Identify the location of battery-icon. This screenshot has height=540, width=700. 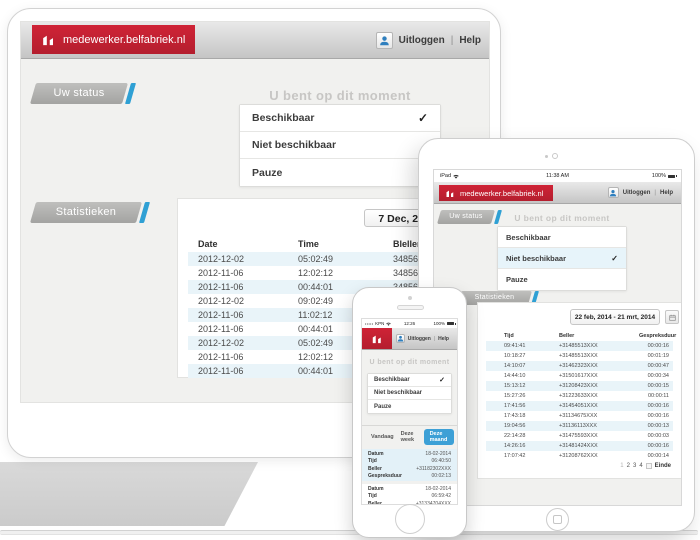
(672, 176).